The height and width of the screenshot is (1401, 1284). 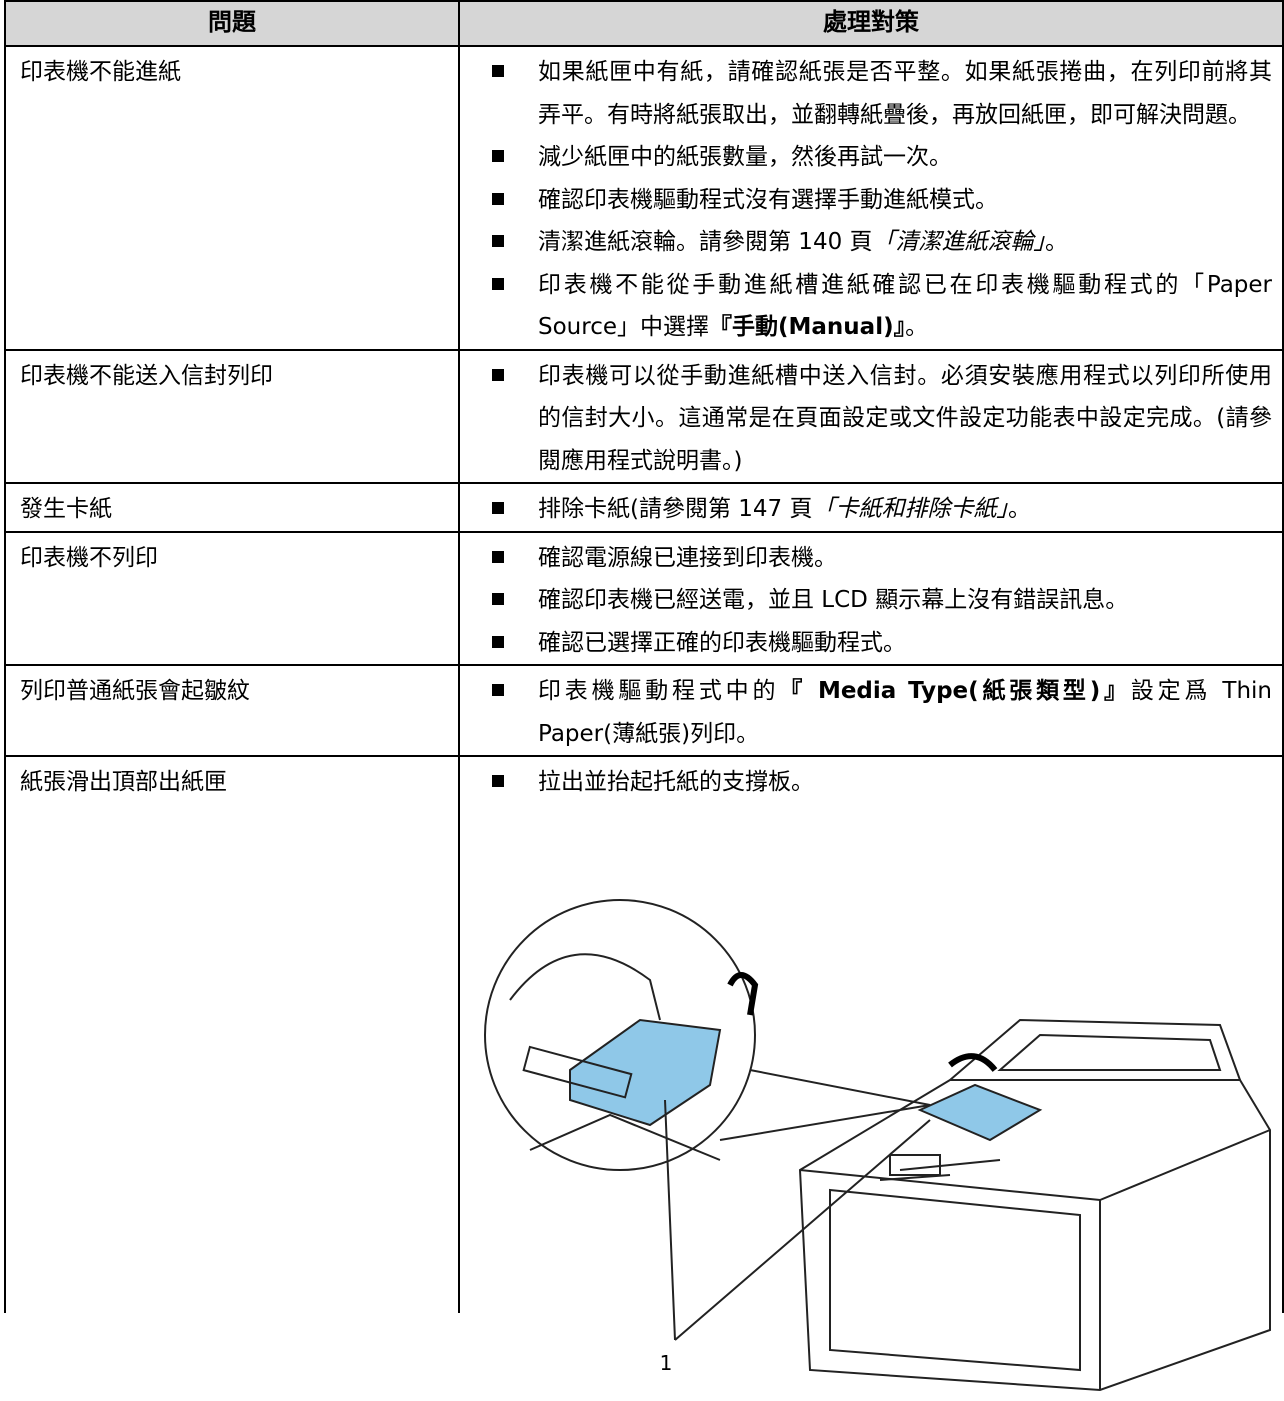 I want to click on solution-item: 清潔進紙滾輪。請參閱第 140 頁「清潔進紙滾輪」。, so click(x=866, y=242).